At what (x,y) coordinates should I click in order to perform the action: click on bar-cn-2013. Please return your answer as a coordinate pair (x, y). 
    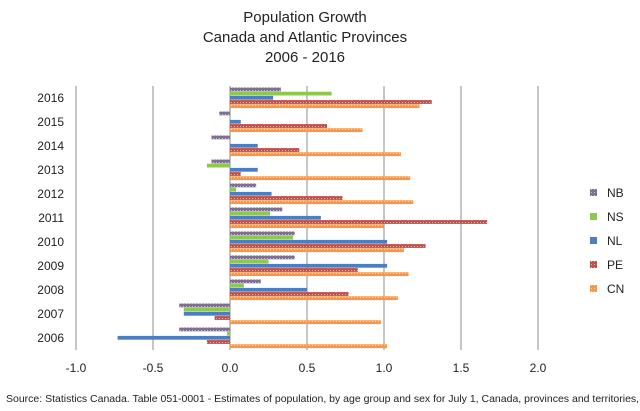
    Looking at the image, I should click on (320, 178).